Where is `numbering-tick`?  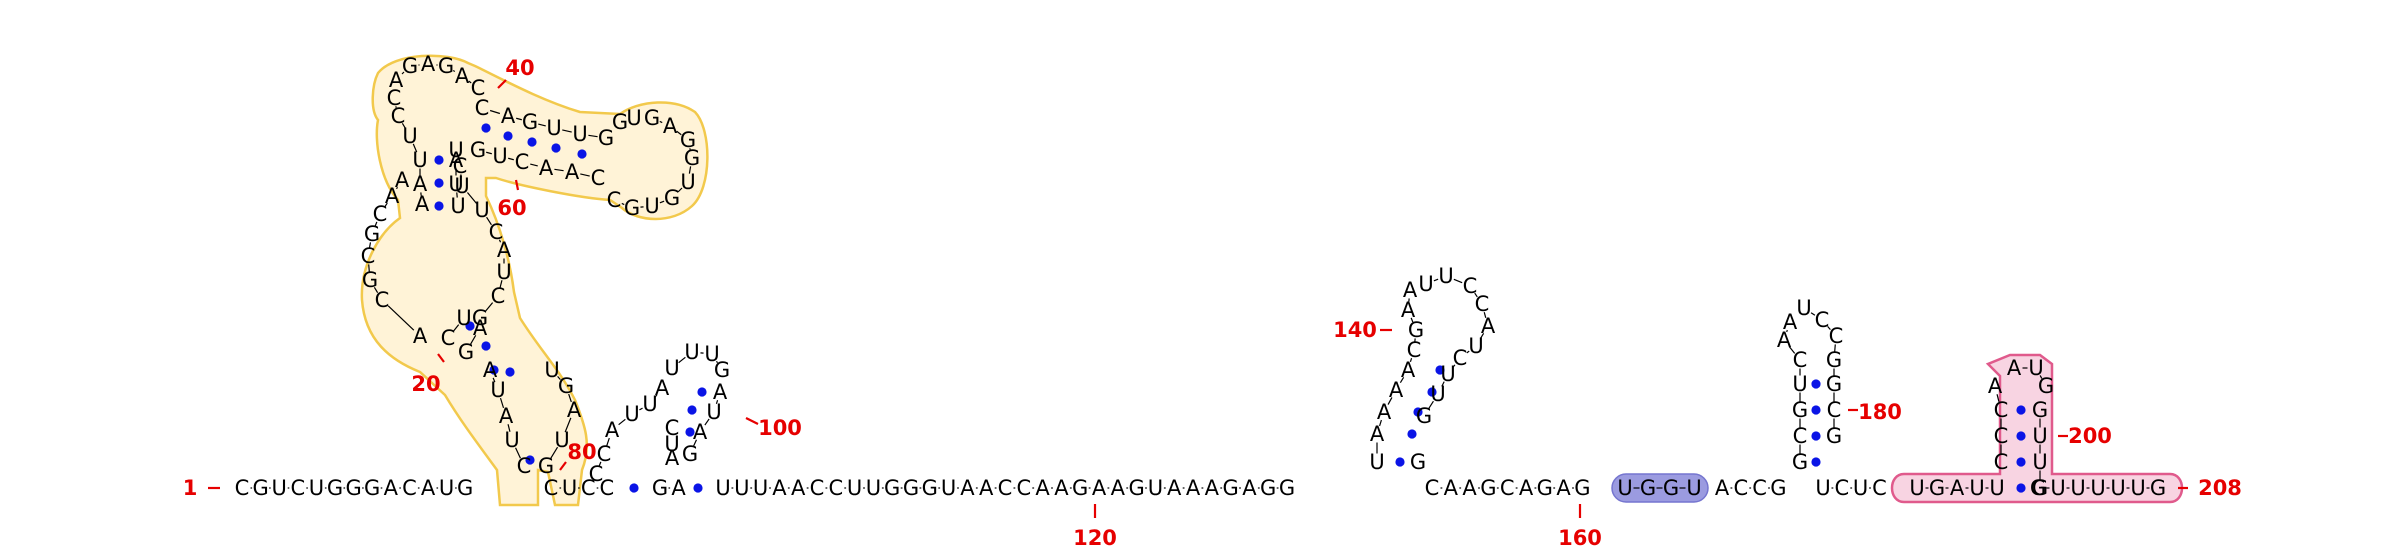 numbering-tick is located at coordinates (752, 421).